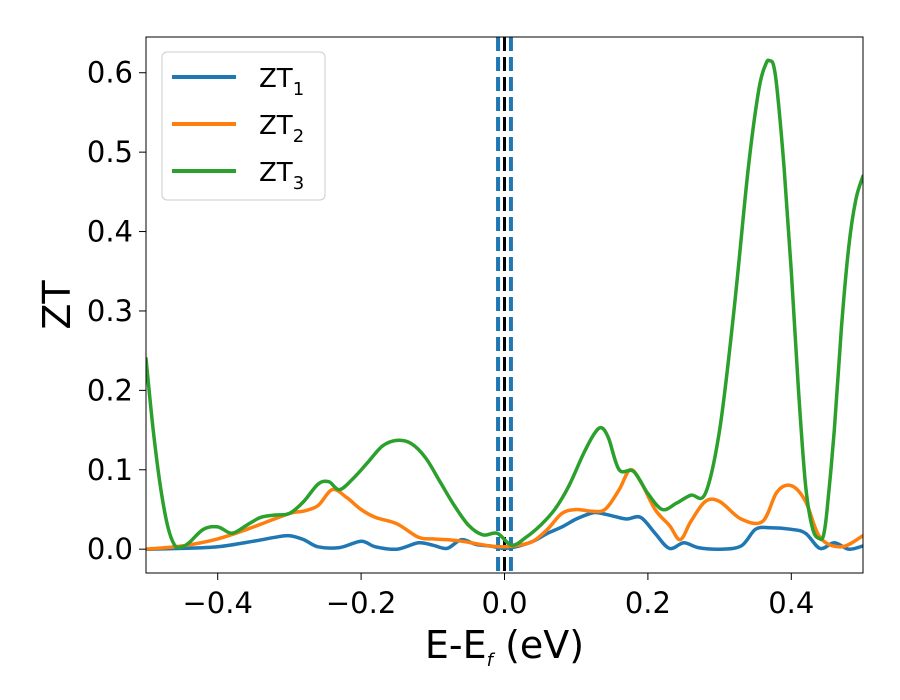 This screenshot has width=900, height=700. What do you see at coordinates (110, 311) in the screenshot?
I see `y-tick-label: 0.3` at bounding box center [110, 311].